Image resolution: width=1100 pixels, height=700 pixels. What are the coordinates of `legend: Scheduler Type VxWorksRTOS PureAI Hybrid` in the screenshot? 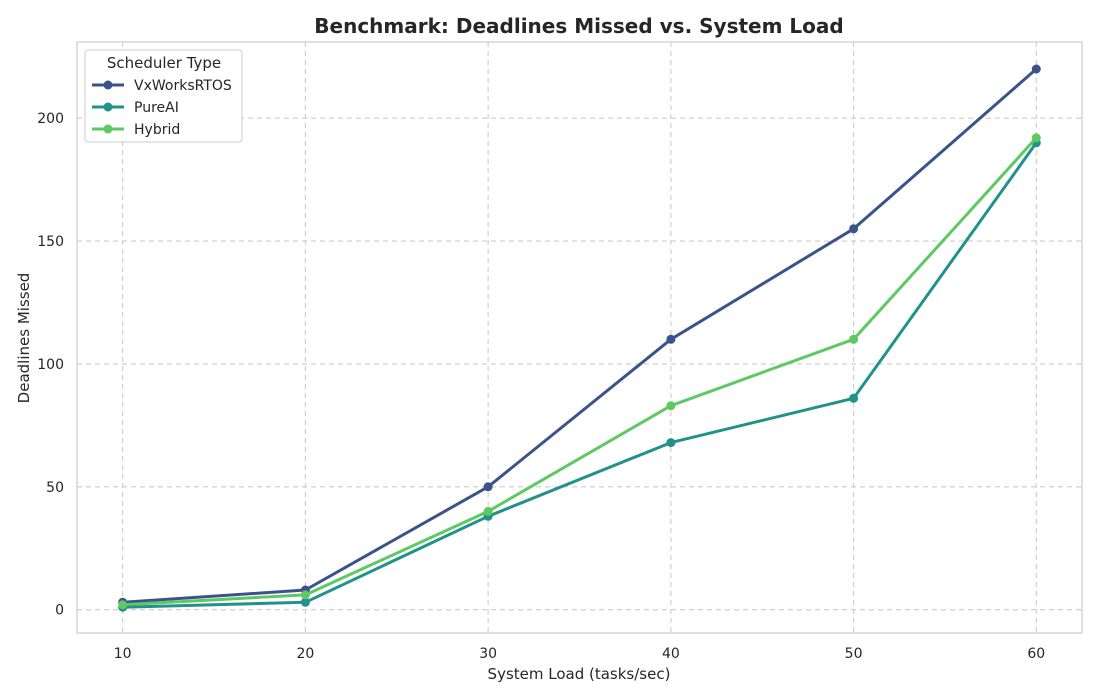 It's located at (163, 96).